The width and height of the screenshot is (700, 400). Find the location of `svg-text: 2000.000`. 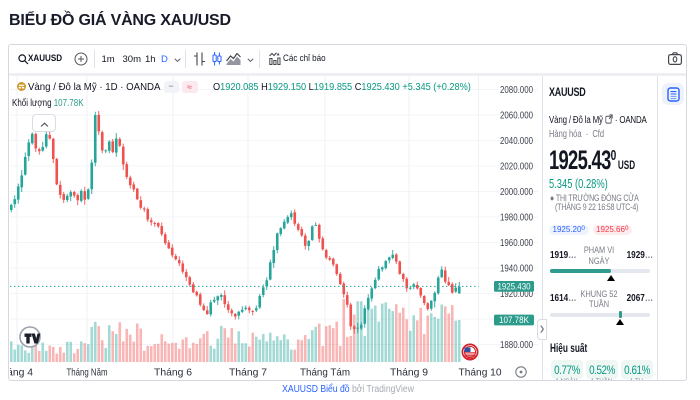

svg-text: 2000.000 is located at coordinates (516, 192).